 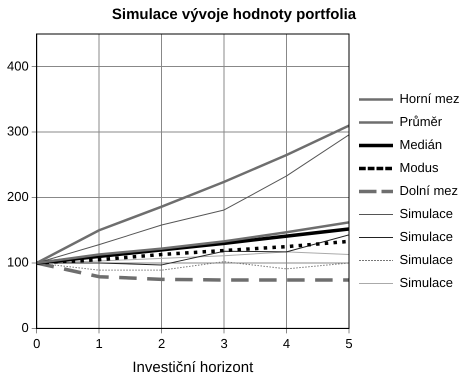 What do you see at coordinates (17, 131) in the screenshot?
I see `y-tick-label: 300` at bounding box center [17, 131].